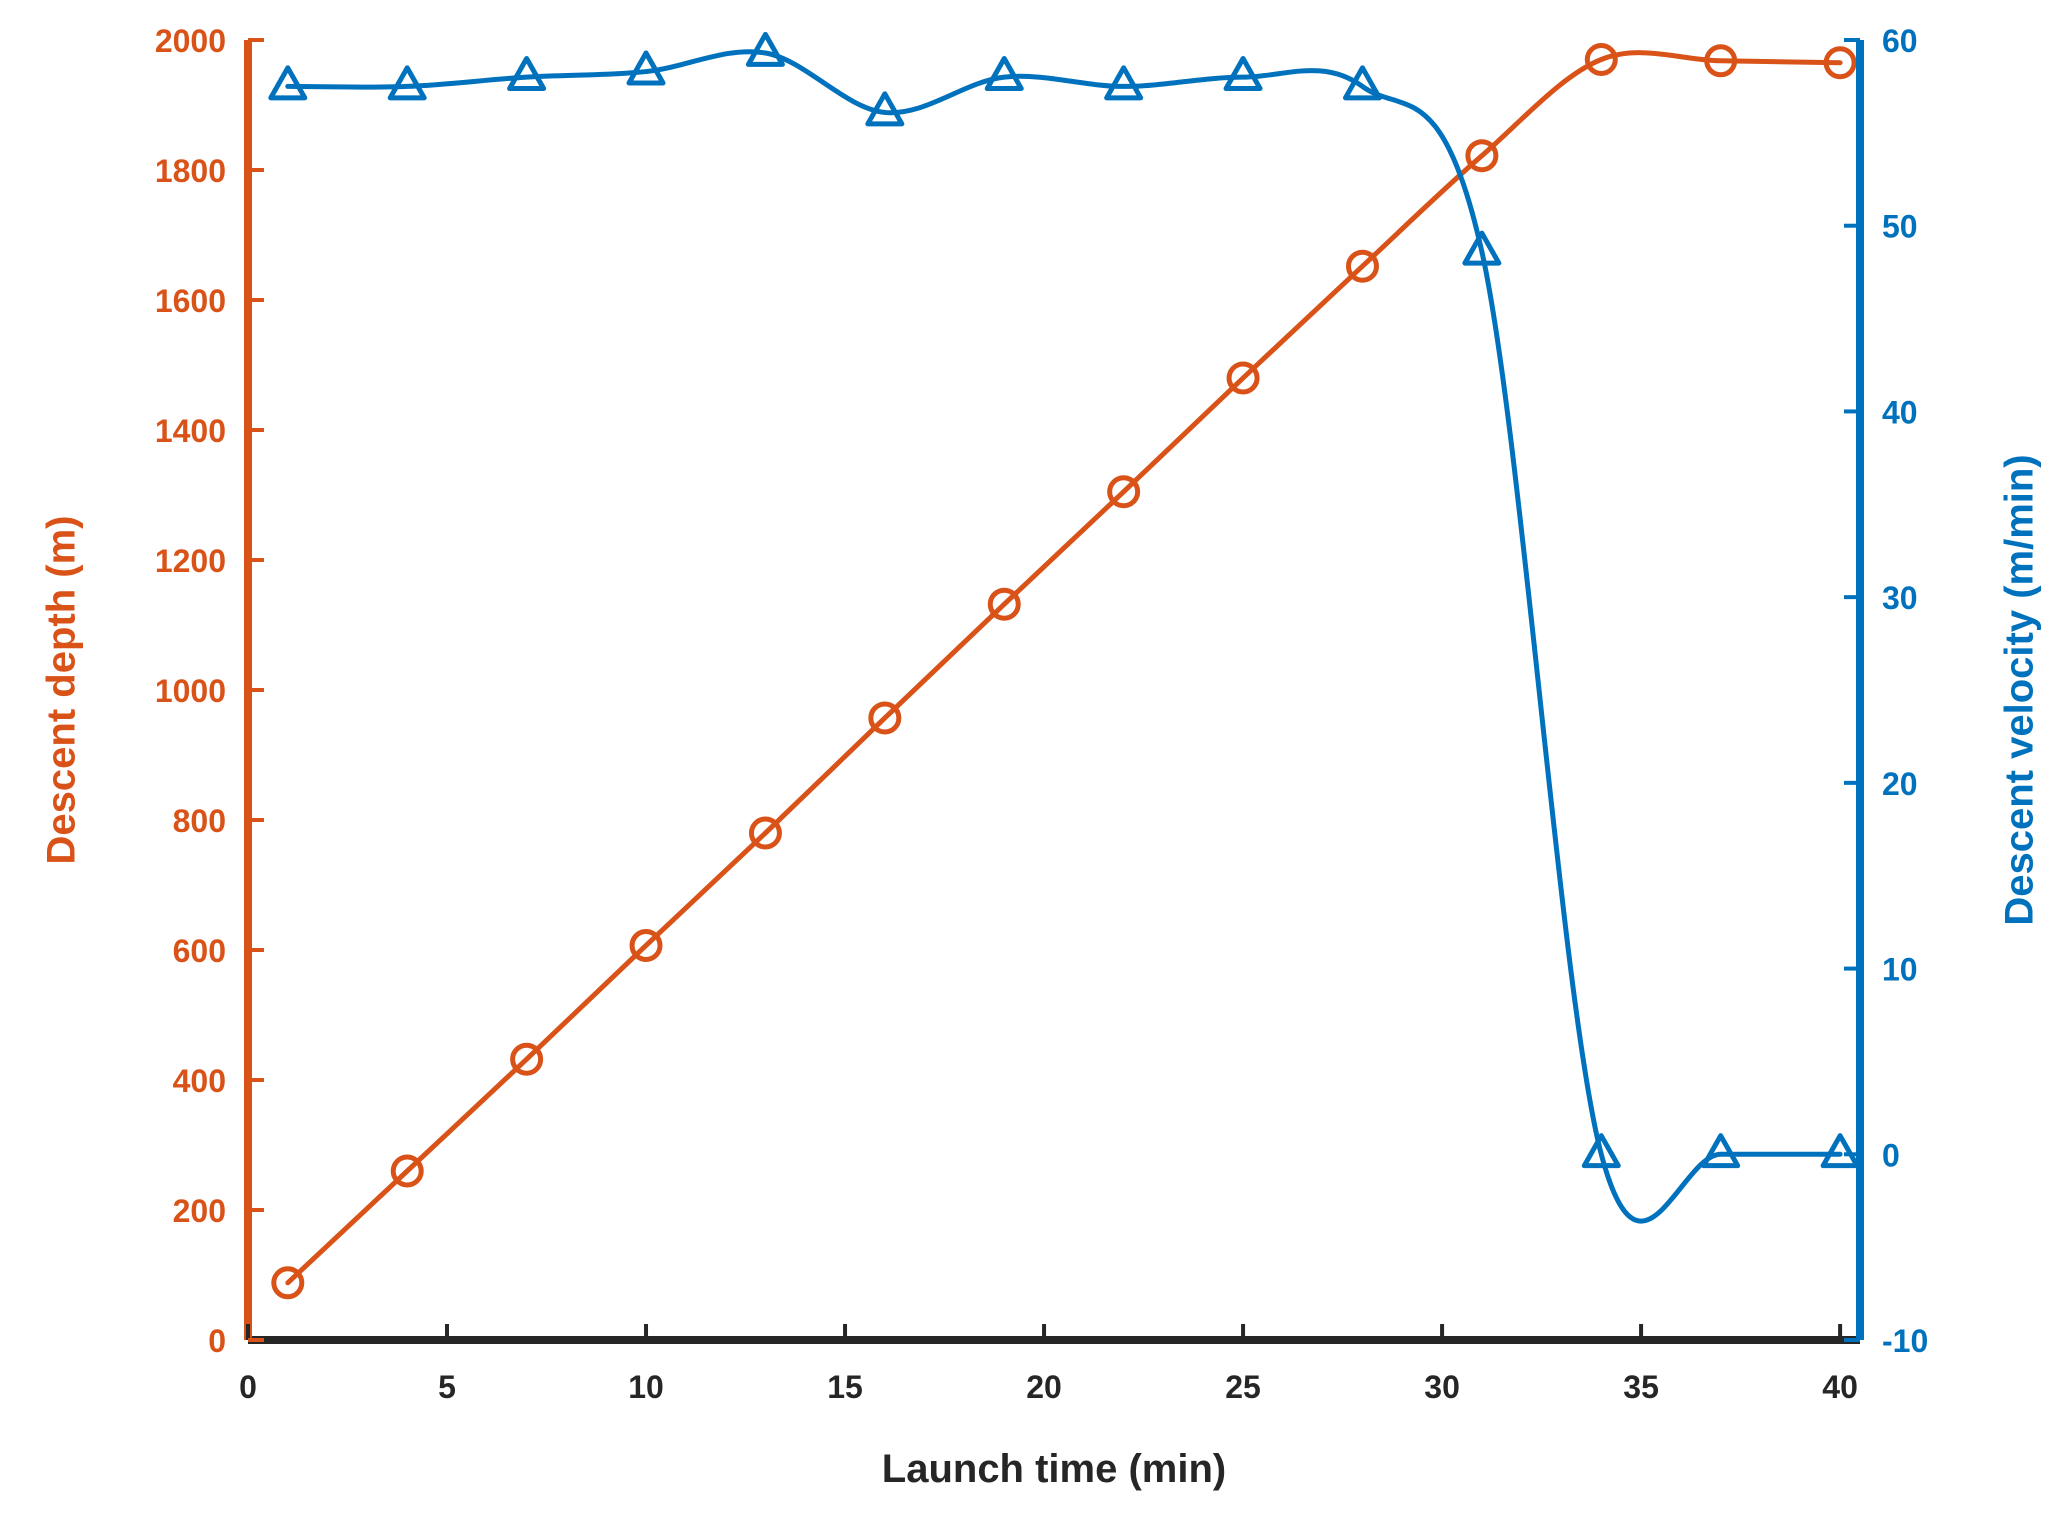 The image size is (2061, 1518). What do you see at coordinates (1243, 1387) in the screenshot?
I see `x-tick-label: 25` at bounding box center [1243, 1387].